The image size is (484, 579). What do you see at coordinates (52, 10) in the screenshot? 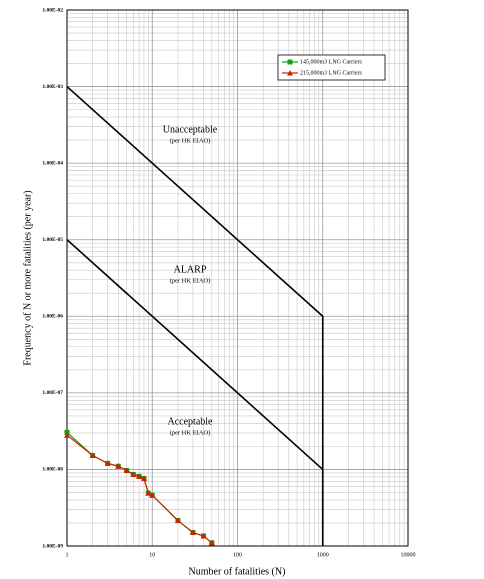
I see `y-tick-label: 1.00E-02` at bounding box center [52, 10].